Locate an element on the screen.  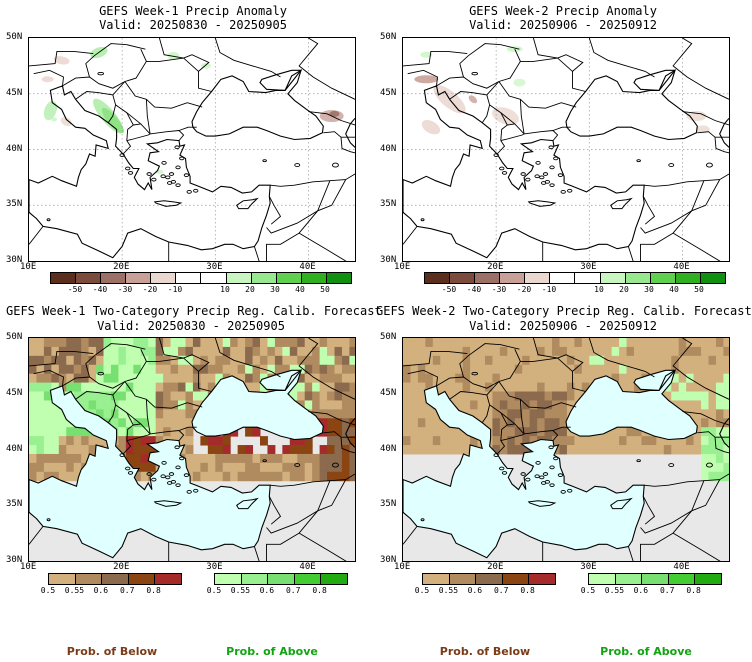
panel-valid-dates: Valid: 20250906 - 20250912 is located at coordinates (563, 25).